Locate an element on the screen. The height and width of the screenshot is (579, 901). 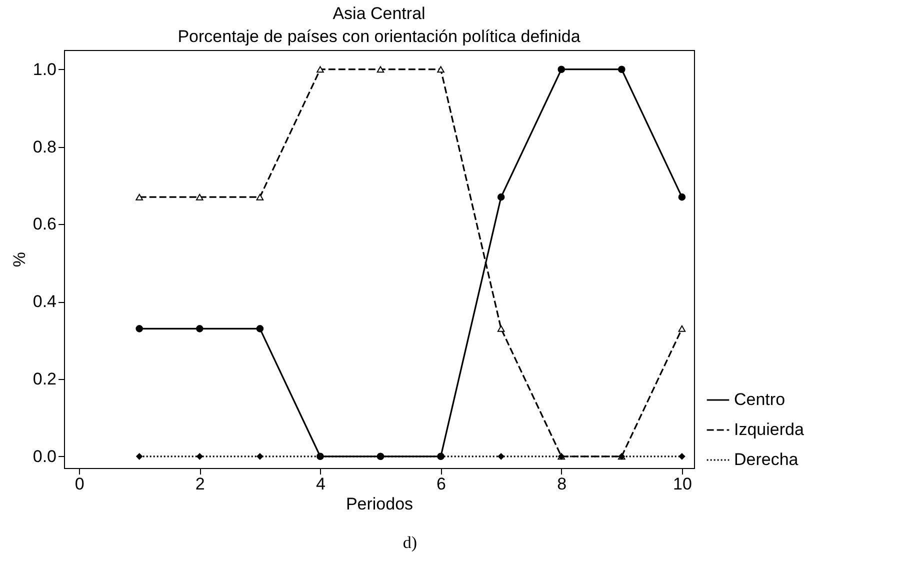
x-tick-label: 2 is located at coordinates (200, 484).